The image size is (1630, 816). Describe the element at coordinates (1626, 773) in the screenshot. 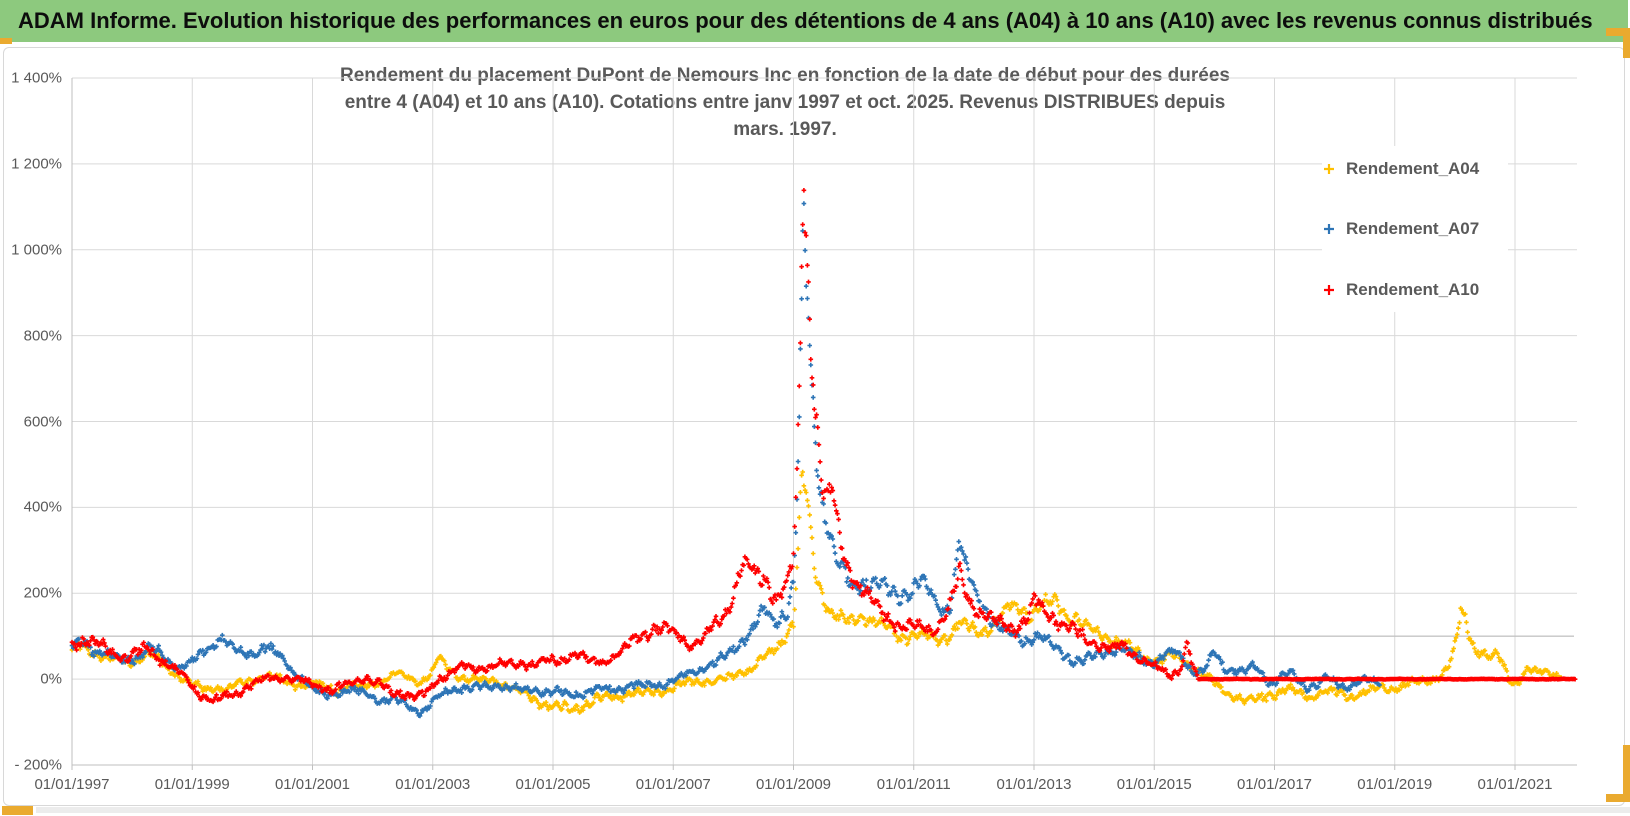

I see `accent-bottom-right-v` at that location.